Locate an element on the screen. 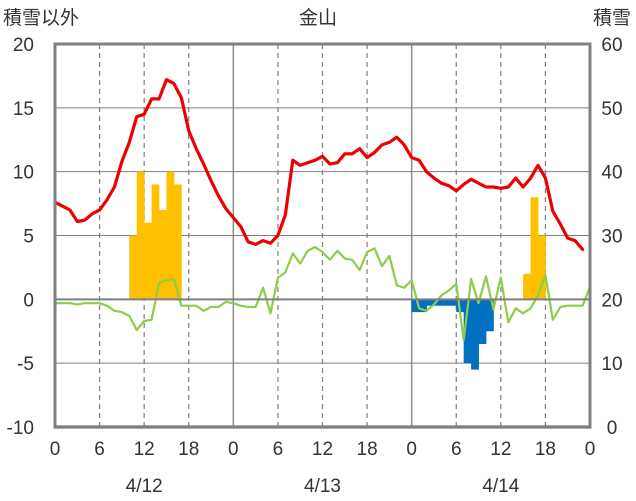  left-axis-label: 積雪以外 is located at coordinates (41, 18).